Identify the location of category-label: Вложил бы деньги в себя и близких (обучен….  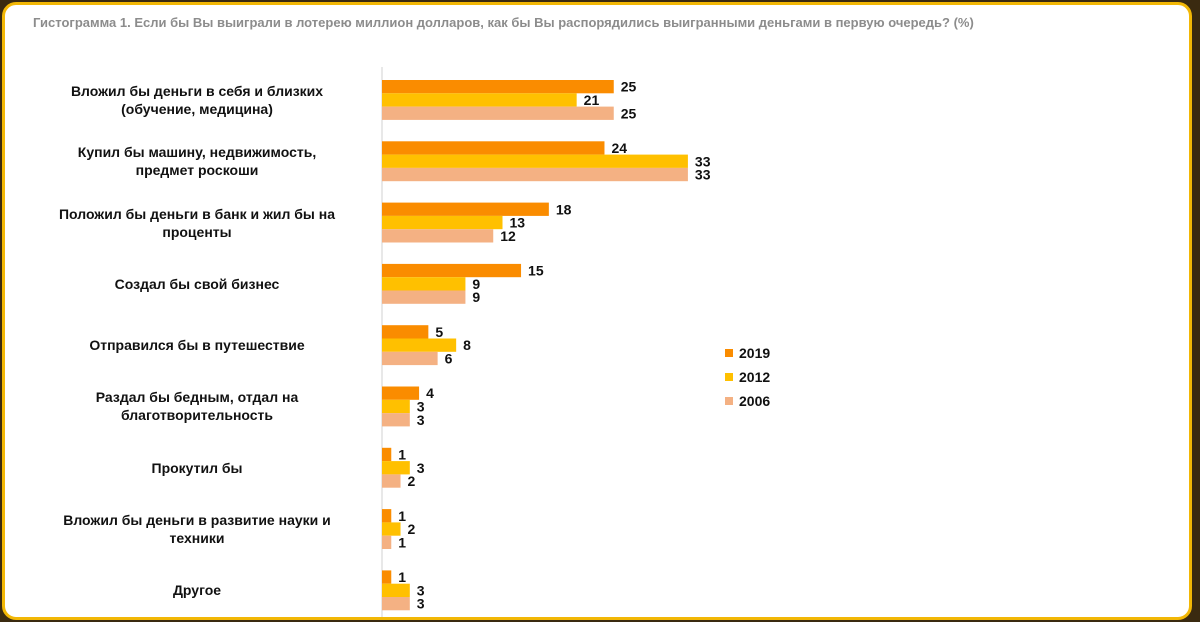
(197, 100).